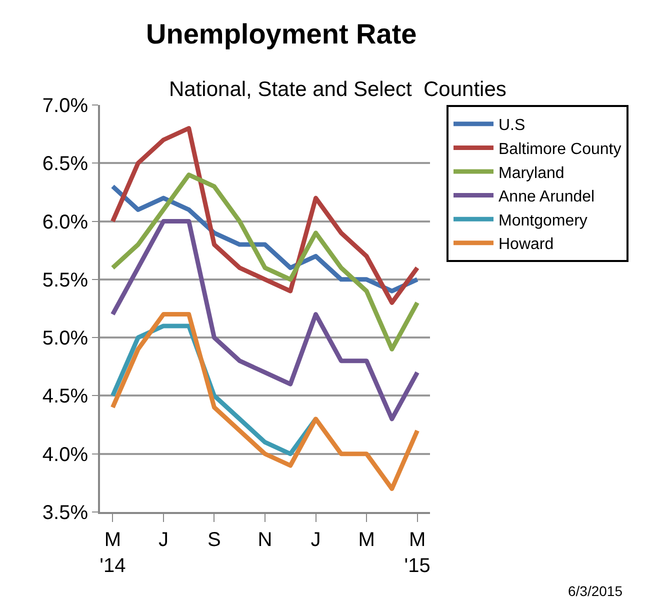 This screenshot has height=597, width=670. I want to click on y-tick-label: 5.0%, so click(65, 339).